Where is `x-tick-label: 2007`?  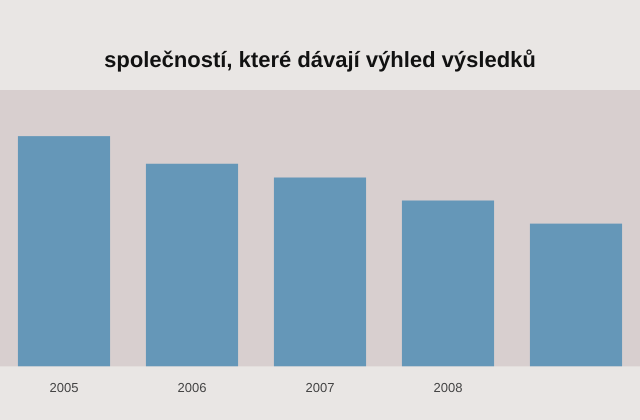 x-tick-label: 2007 is located at coordinates (320, 387).